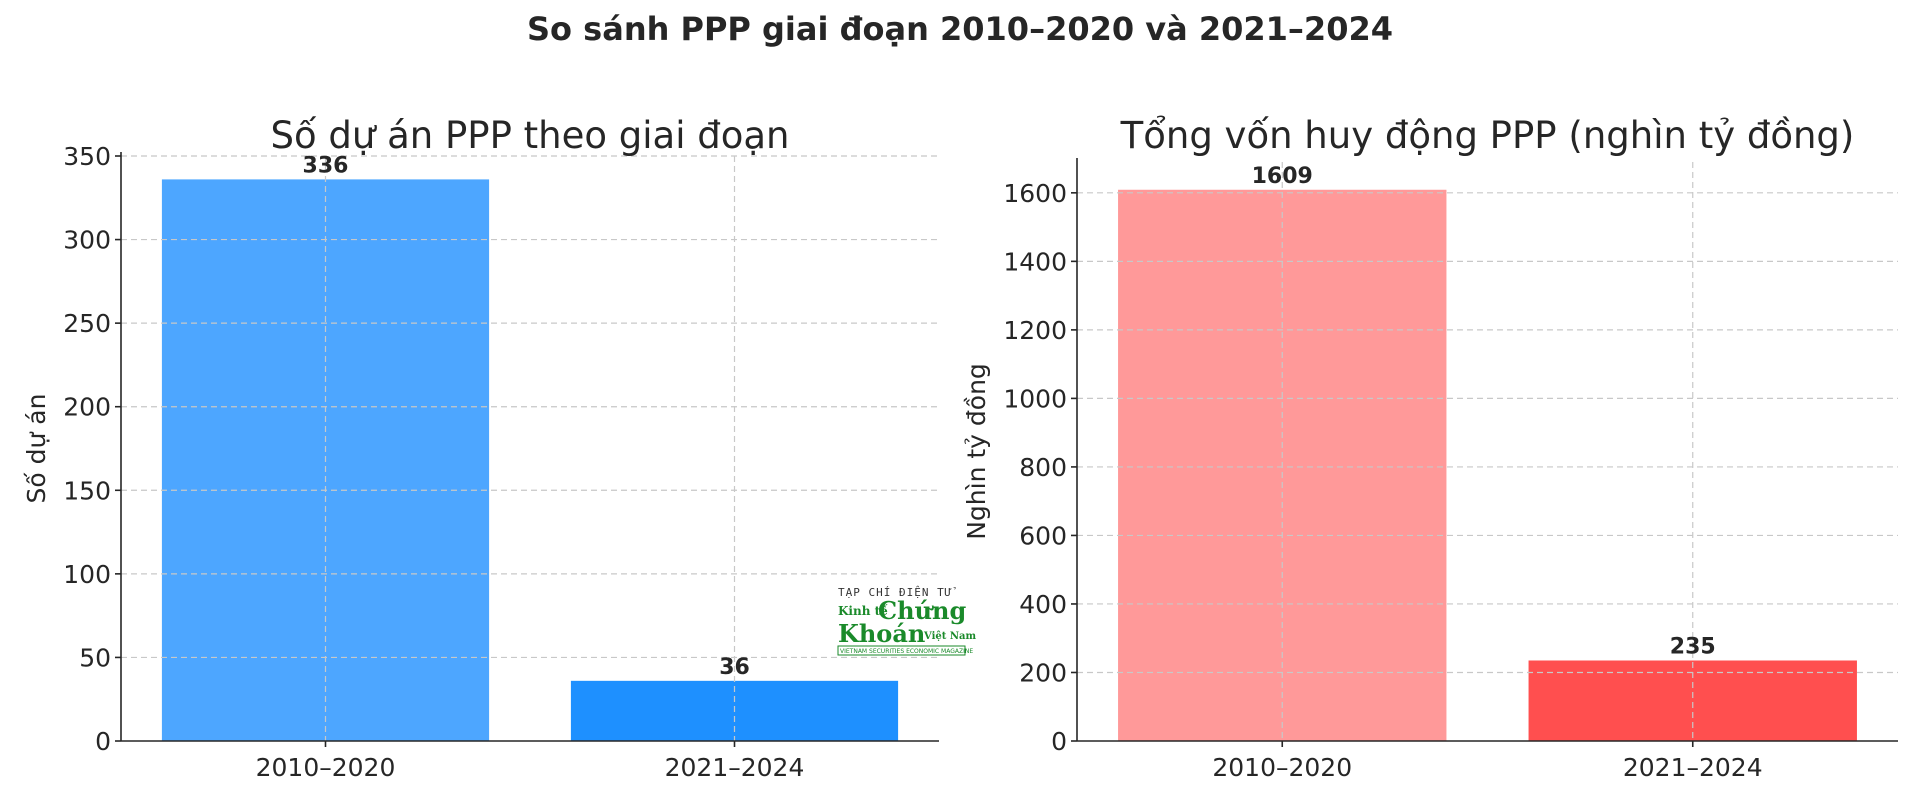 Image resolution: width=1920 pixels, height=799 pixels. Describe the element at coordinates (1282, 176) in the screenshot. I see `data-label: 1609` at that location.